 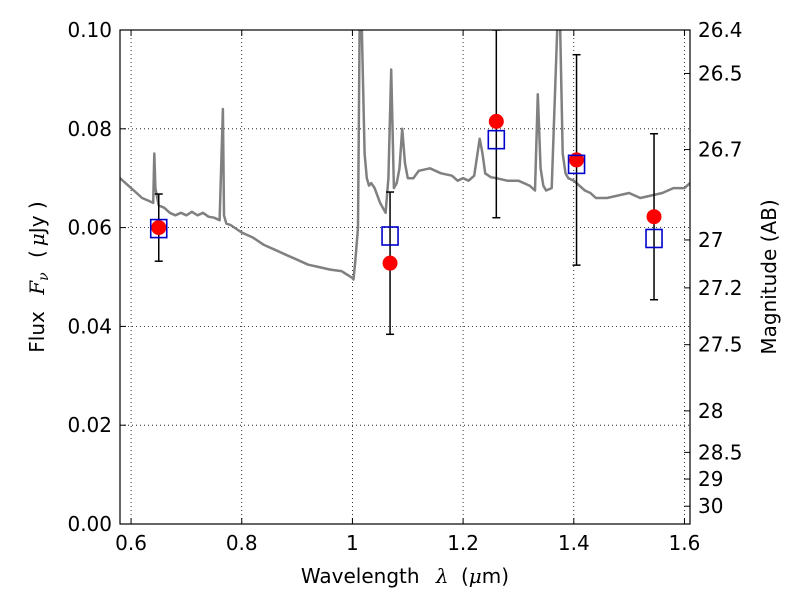 I want to click on y2-tick-label-0: 26.4, so click(x=720, y=30).